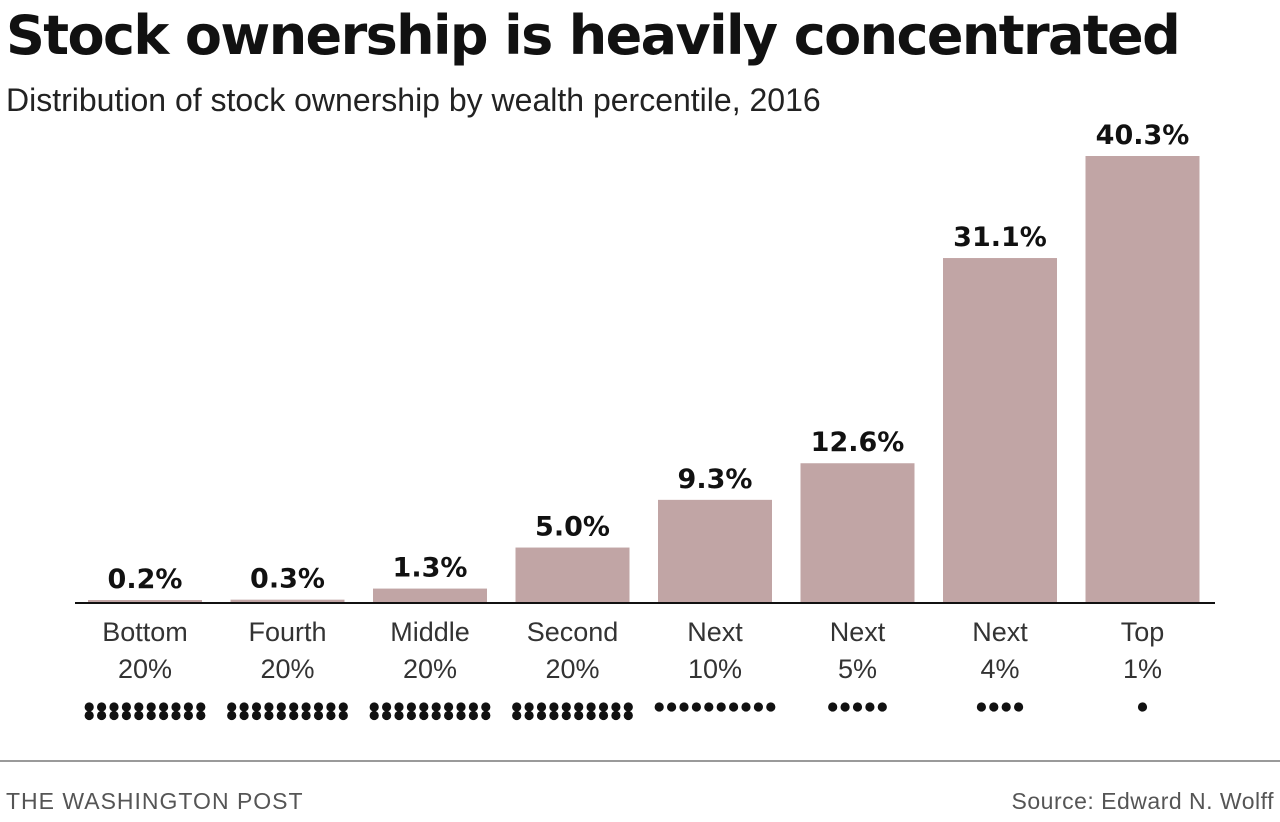  Describe the element at coordinates (145, 632) in the screenshot. I see `category-label: Bottom` at that location.